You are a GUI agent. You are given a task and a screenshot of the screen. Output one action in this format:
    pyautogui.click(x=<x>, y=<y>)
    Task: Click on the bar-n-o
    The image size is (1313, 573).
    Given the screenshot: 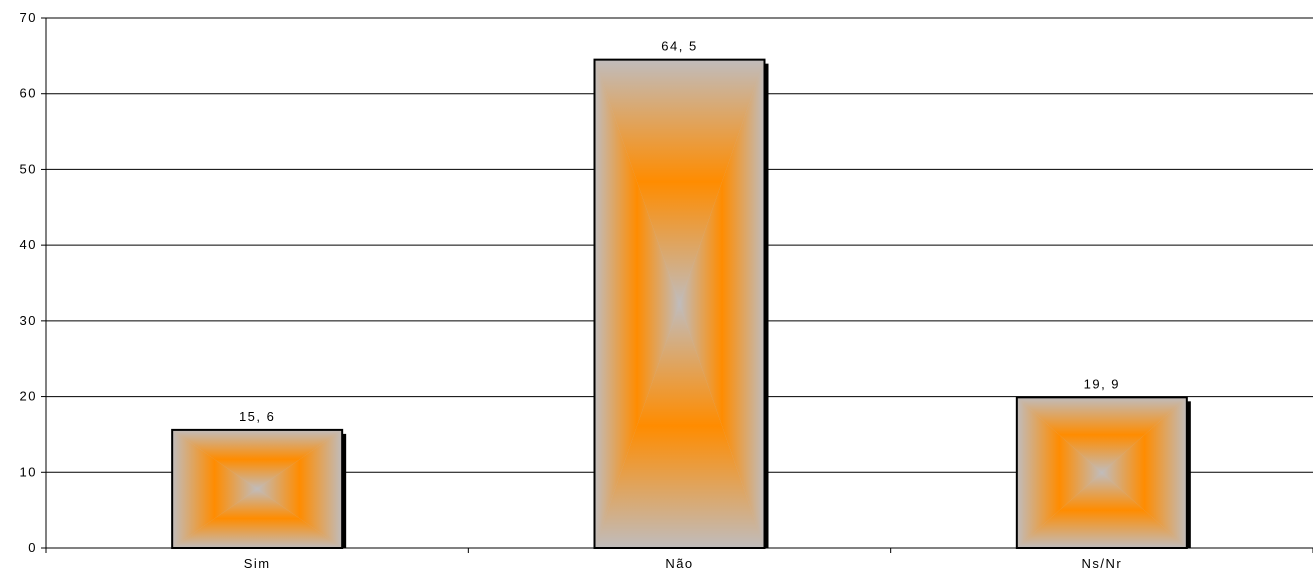 What is the action you would take?
    pyautogui.click(x=681, y=304)
    